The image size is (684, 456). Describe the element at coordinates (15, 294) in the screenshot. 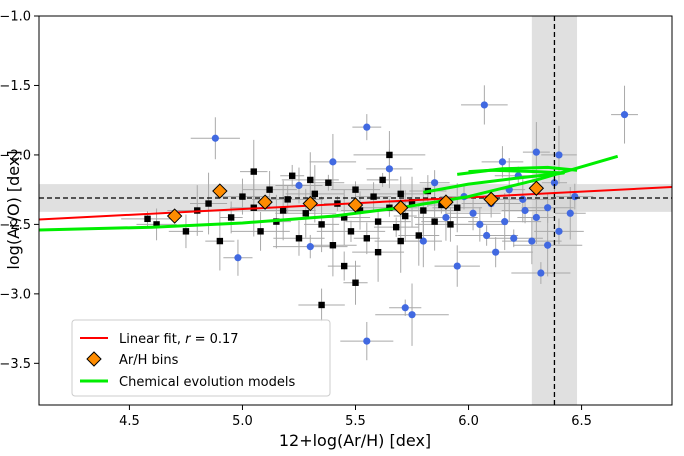

I see `y-tick-label: −3.0` at that location.